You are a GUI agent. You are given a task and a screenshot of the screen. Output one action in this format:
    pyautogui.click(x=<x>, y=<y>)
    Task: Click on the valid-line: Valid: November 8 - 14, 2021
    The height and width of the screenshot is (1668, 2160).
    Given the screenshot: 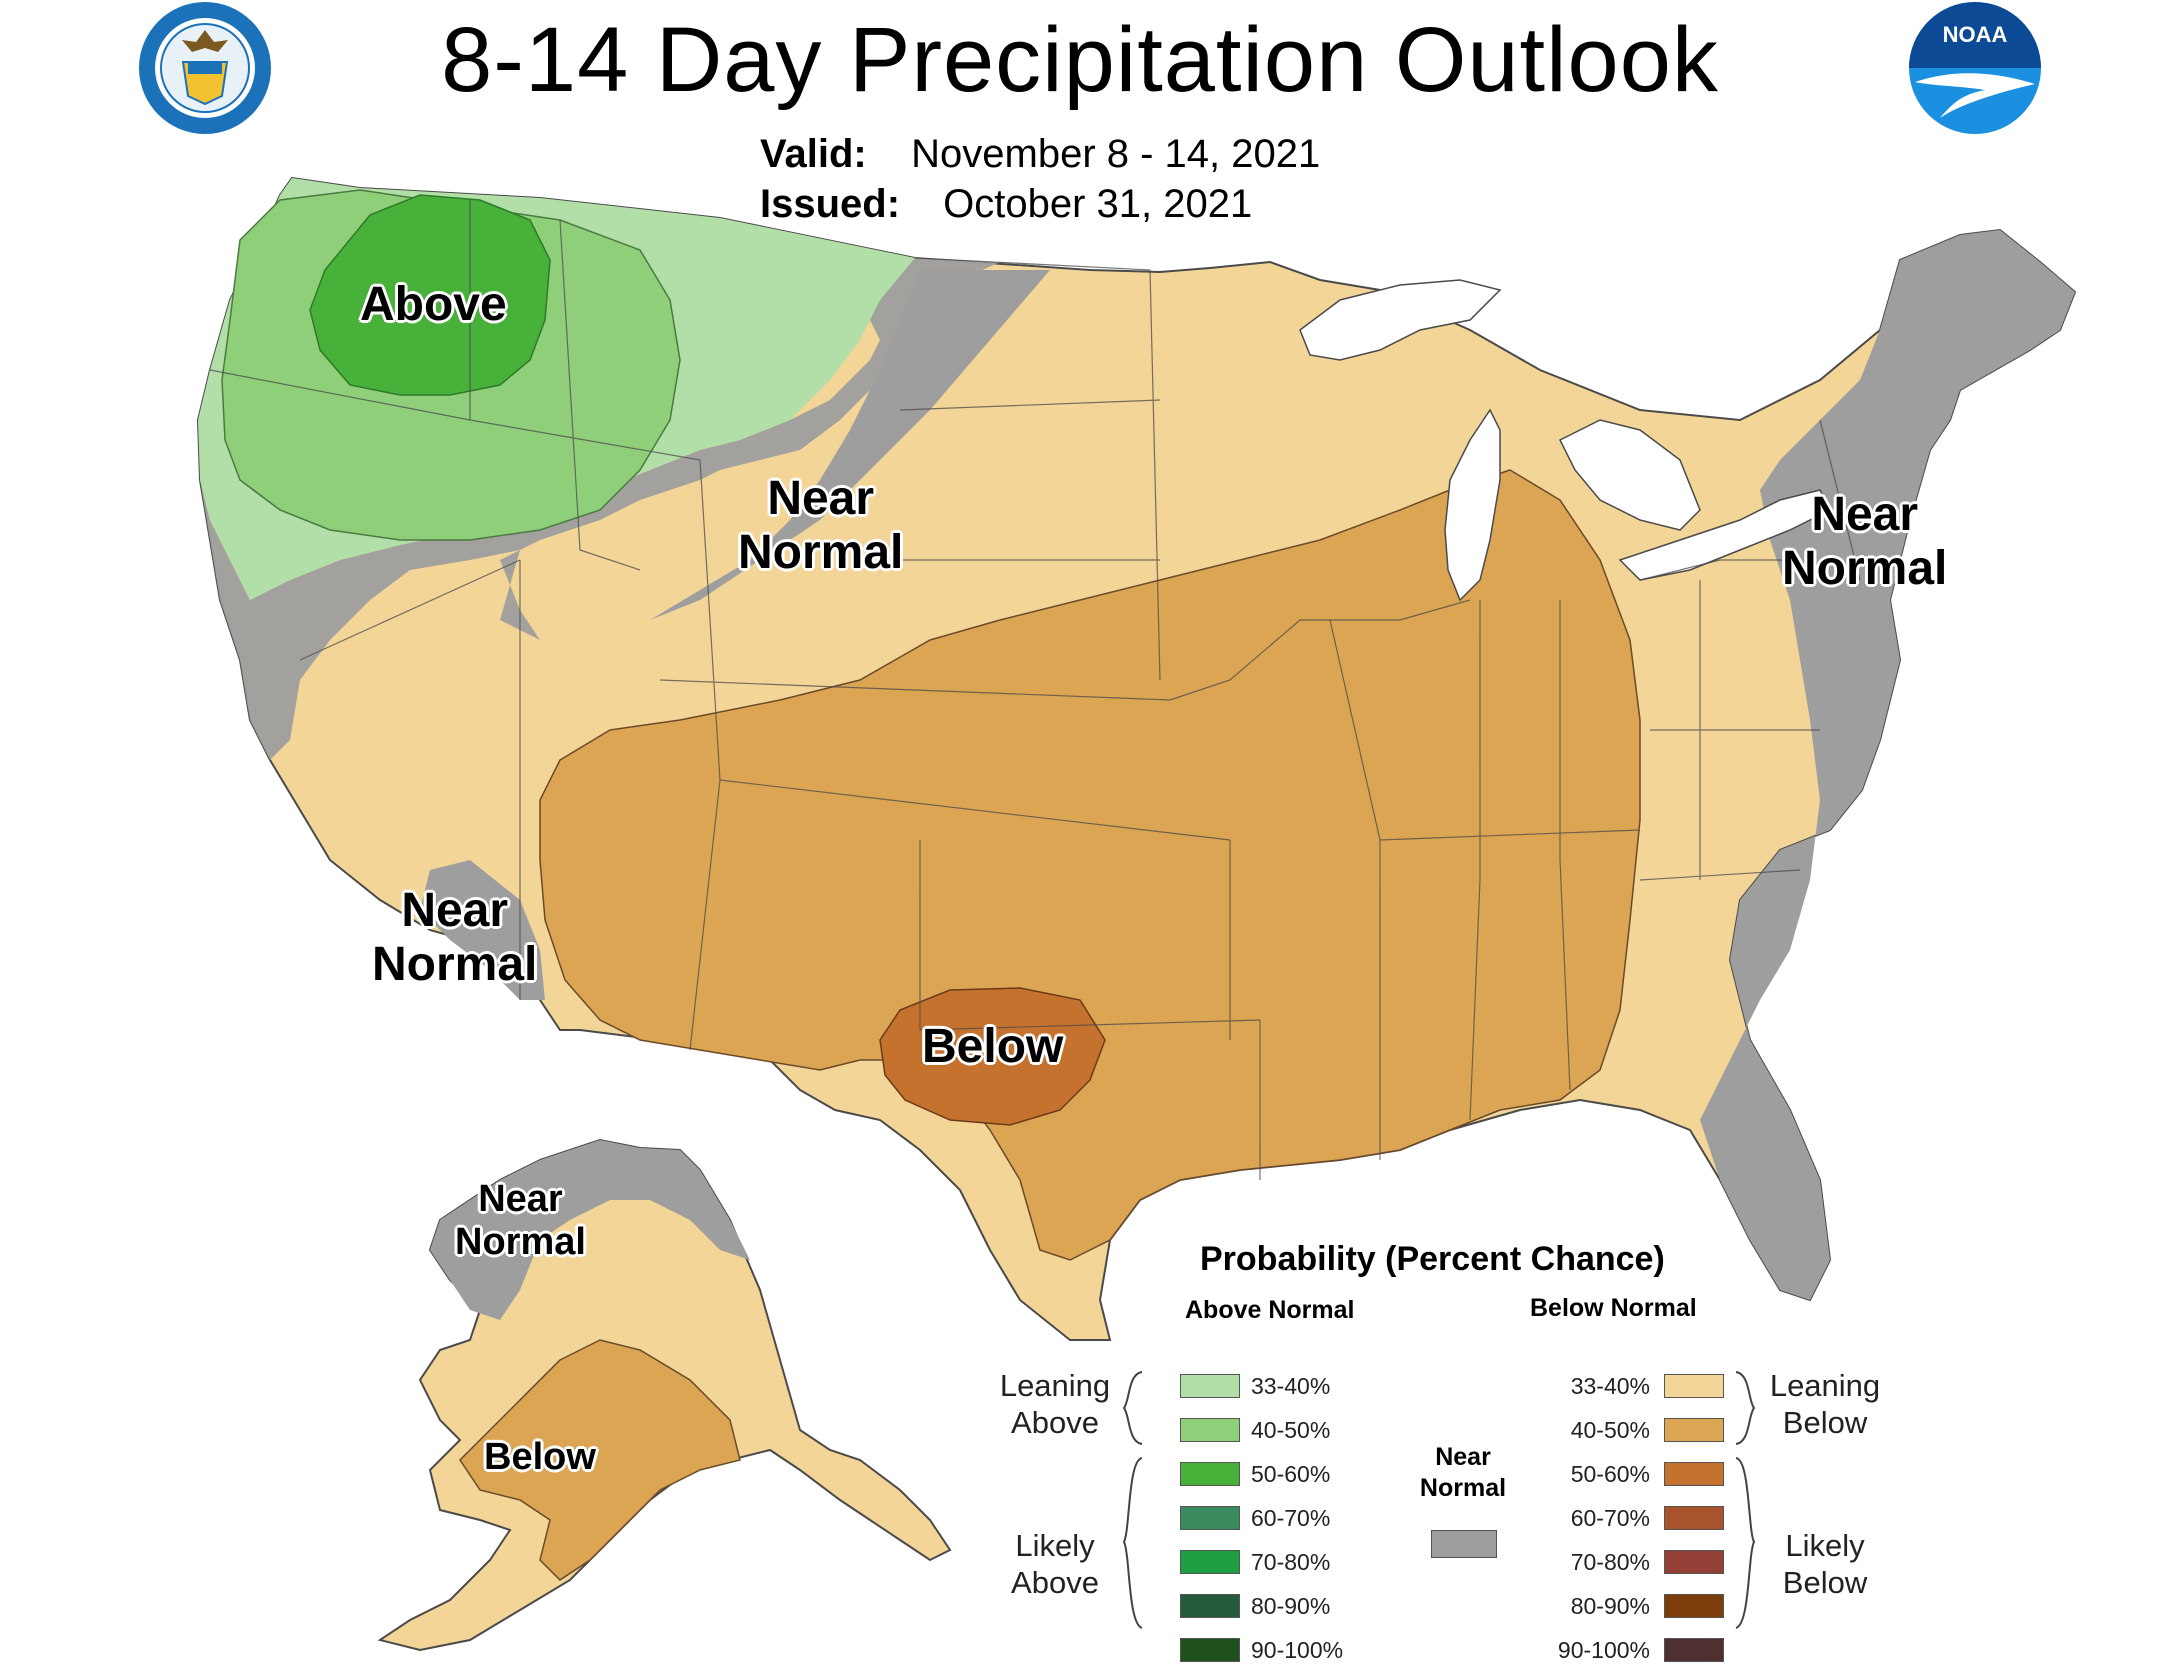 What is the action you would take?
    pyautogui.click(x=1040, y=154)
    